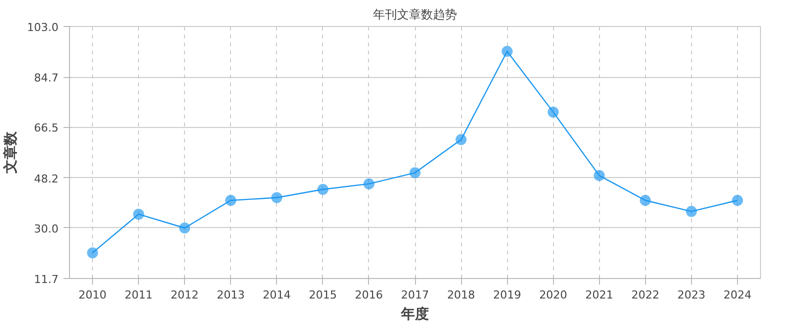 This screenshot has height=330, width=790. I want to click on x-tick-label: 2020, so click(553, 295).